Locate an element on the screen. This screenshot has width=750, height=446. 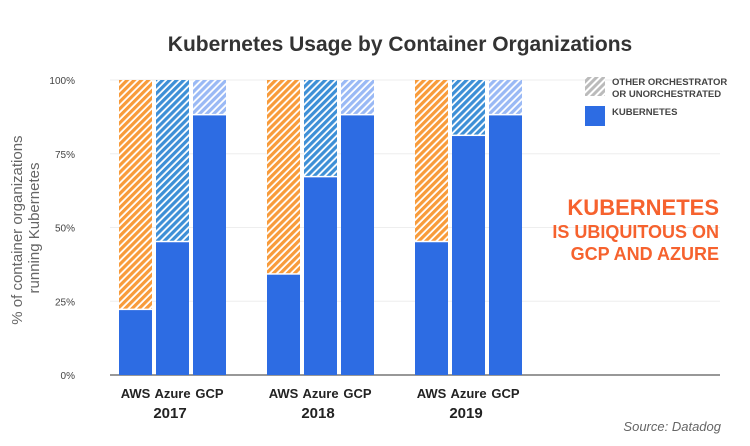
y-tick-label: 100% is located at coordinates (62, 81).